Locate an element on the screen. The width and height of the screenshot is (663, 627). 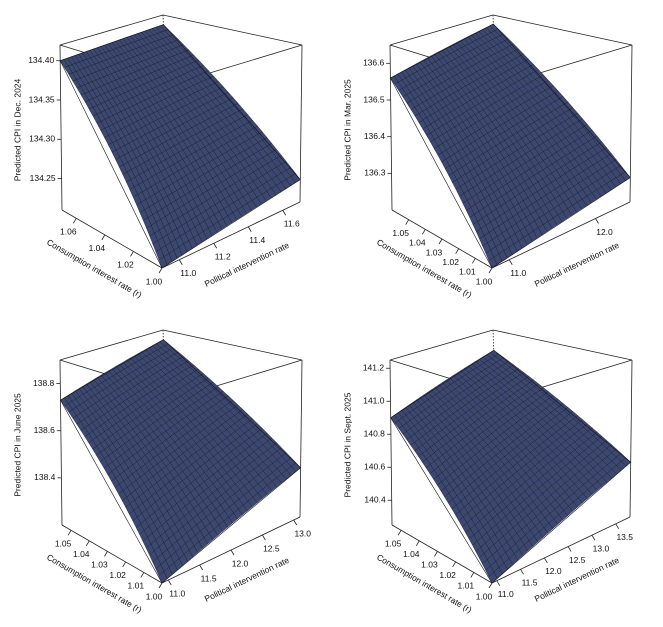
z-tick-label: 134.25 is located at coordinates (43, 178).